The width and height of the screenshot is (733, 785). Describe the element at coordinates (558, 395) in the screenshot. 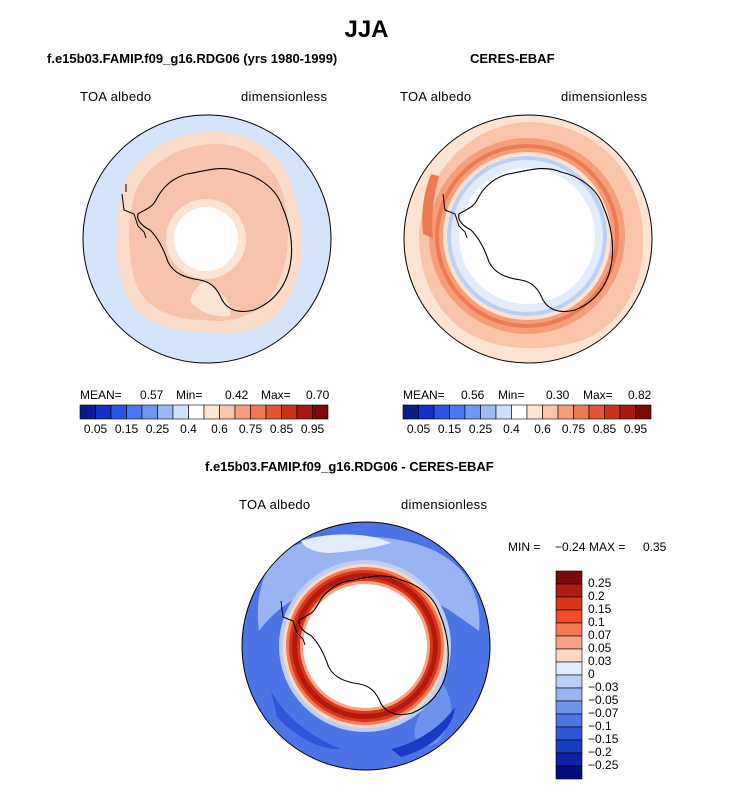

I see `panel2-min-value: 0.30` at that location.